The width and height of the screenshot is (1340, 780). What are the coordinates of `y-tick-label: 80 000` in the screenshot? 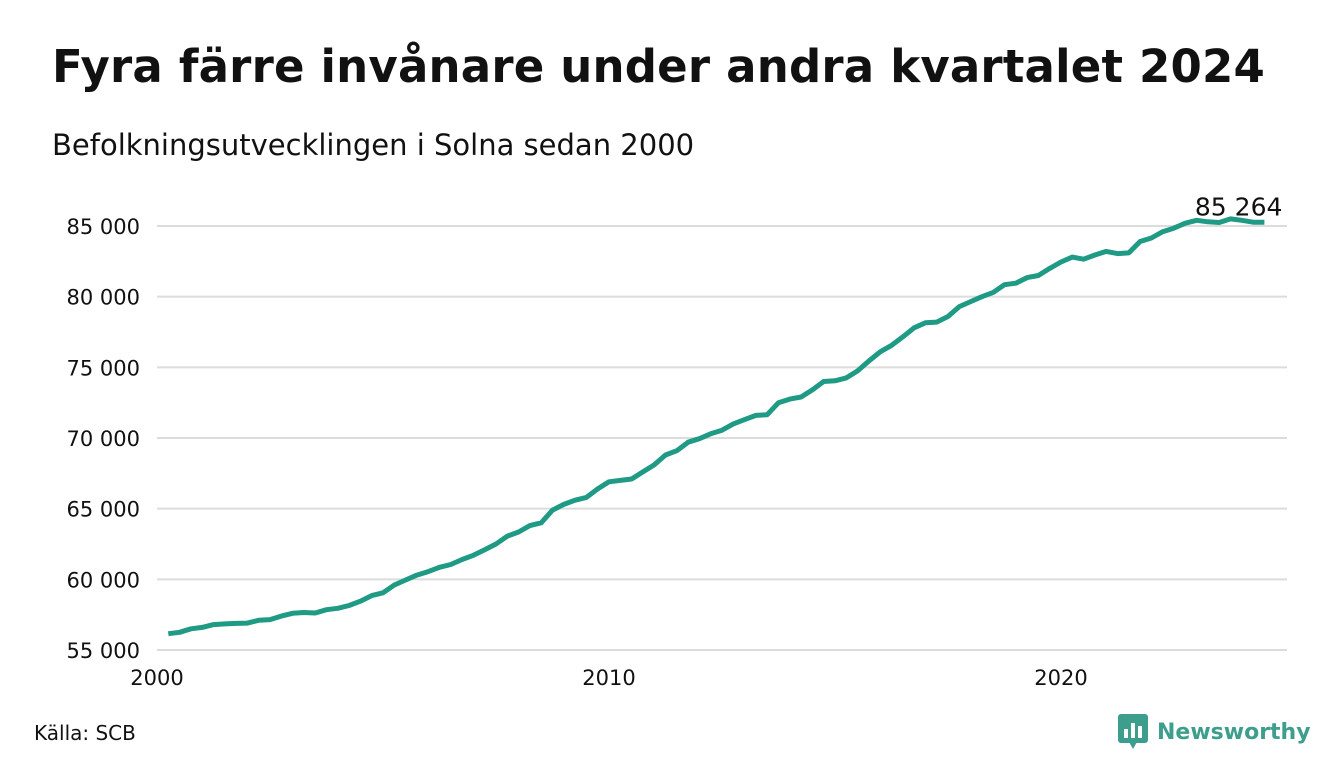 It's located at (103, 298).